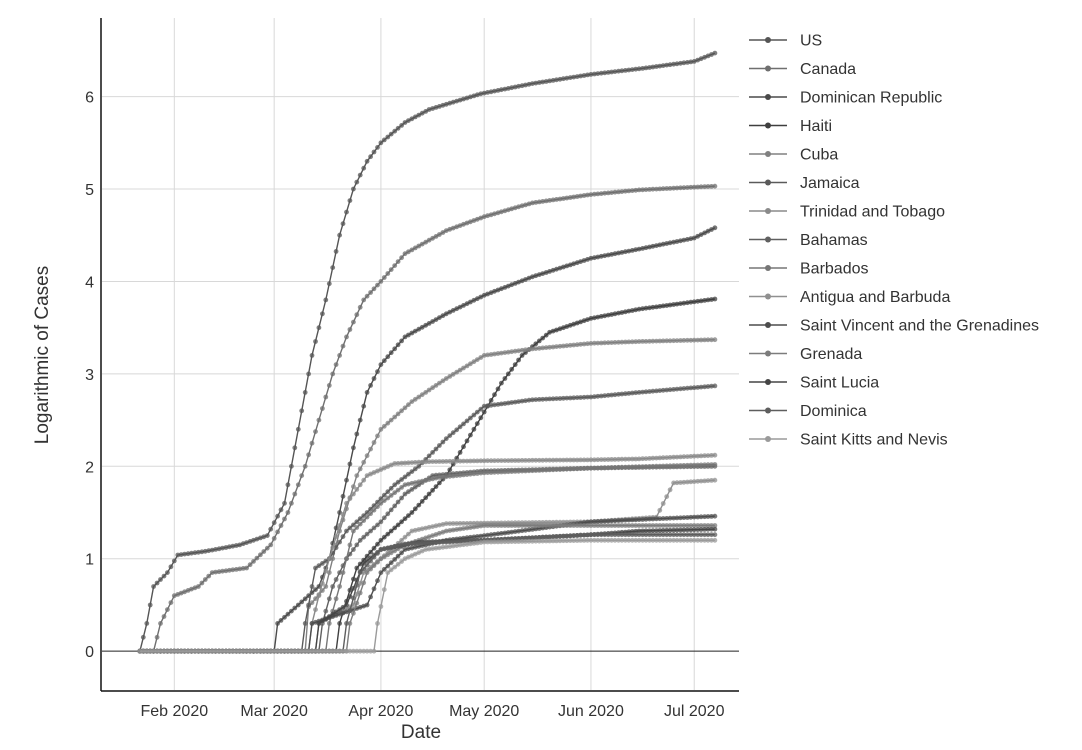 The image size is (1082, 750). Describe the element at coordinates (894, 326) in the screenshot. I see `legend-item: Saint Vincent and the Grenadines` at that location.